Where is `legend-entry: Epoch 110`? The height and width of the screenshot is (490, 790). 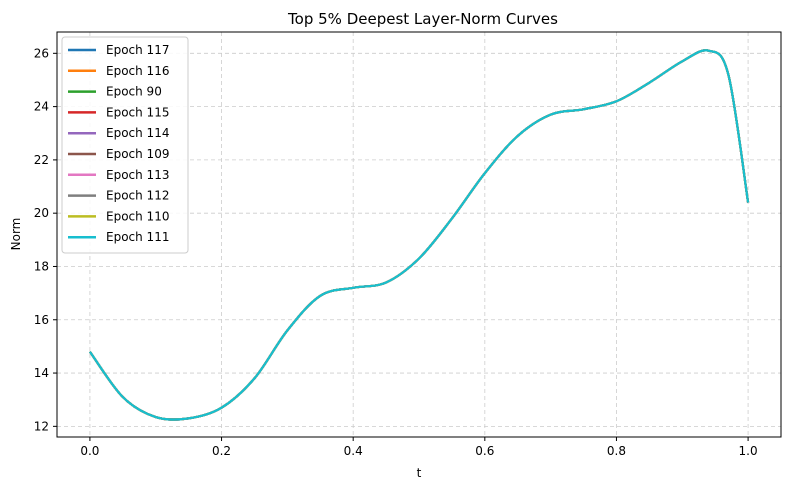
legend-entry: Epoch 110 is located at coordinates (137, 216).